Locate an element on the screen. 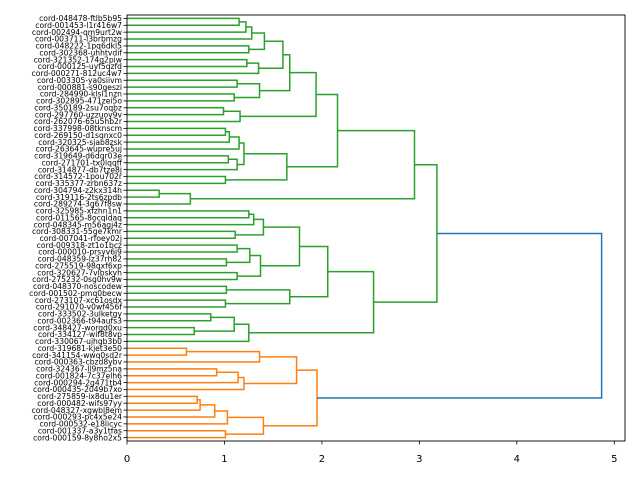  leaf-label: cord-000293-pc4x5e24 is located at coordinates (77, 417).